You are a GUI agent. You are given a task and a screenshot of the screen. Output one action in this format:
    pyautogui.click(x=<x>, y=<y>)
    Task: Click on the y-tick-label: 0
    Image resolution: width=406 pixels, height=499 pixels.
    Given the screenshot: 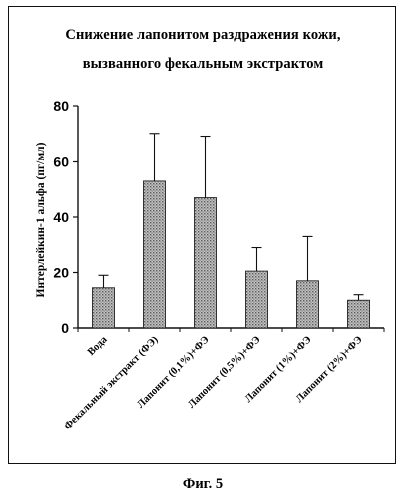 What is the action you would take?
    pyautogui.click(x=65, y=328)
    